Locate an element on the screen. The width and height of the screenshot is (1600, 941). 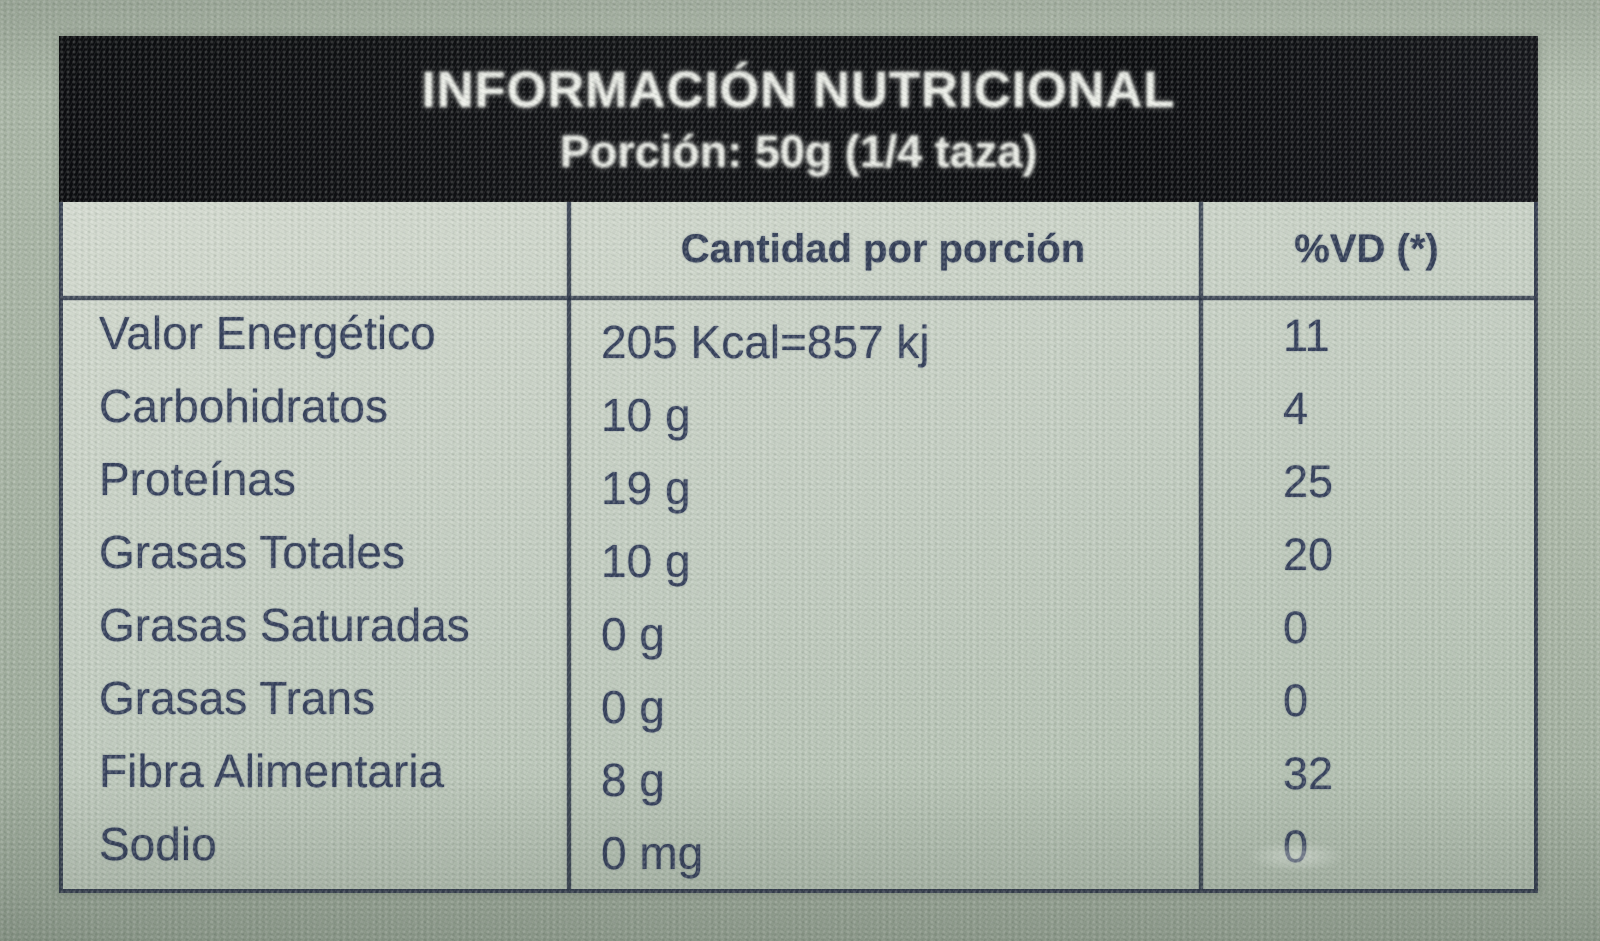
column-header-row: Cantidad por porción %VD (*) is located at coordinates (798, 249).